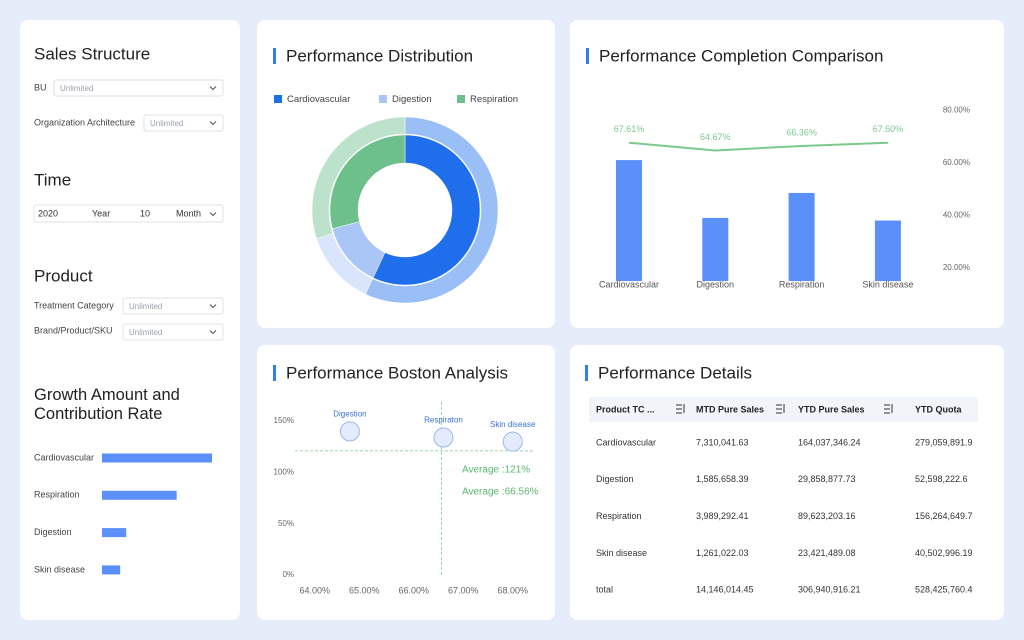  I want to click on time-picker, so click(128, 213).